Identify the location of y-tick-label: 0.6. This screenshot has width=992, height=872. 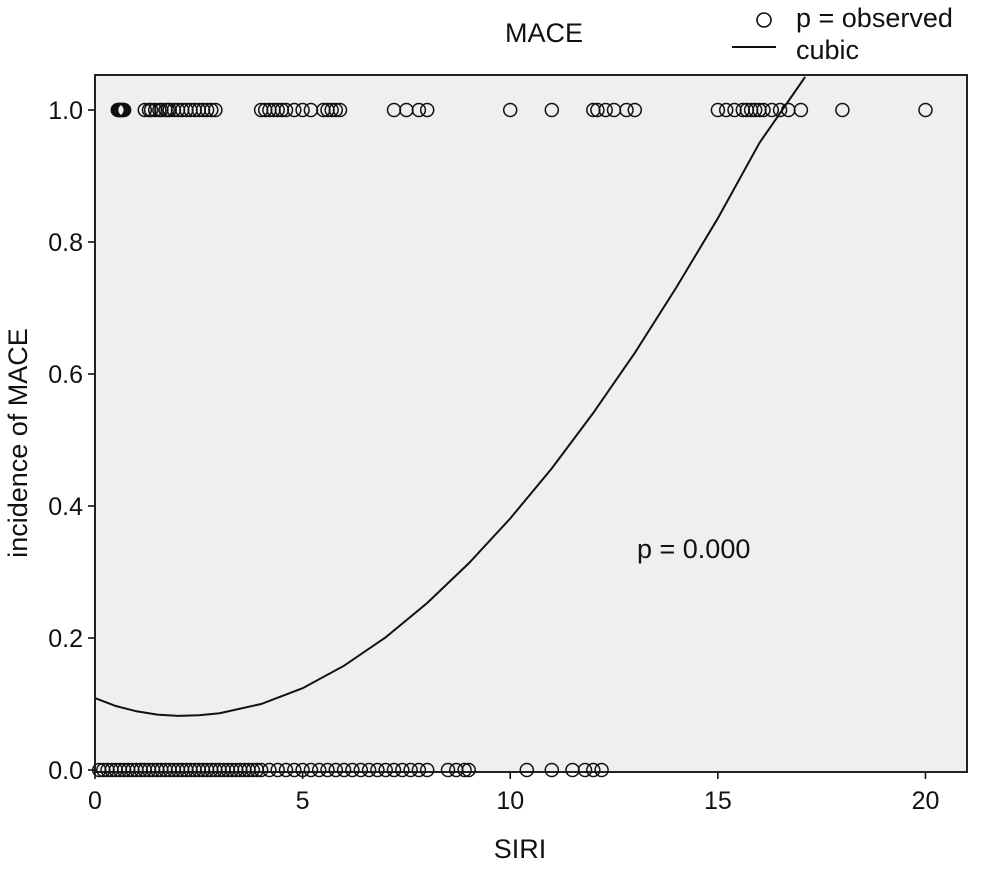
(65, 375).